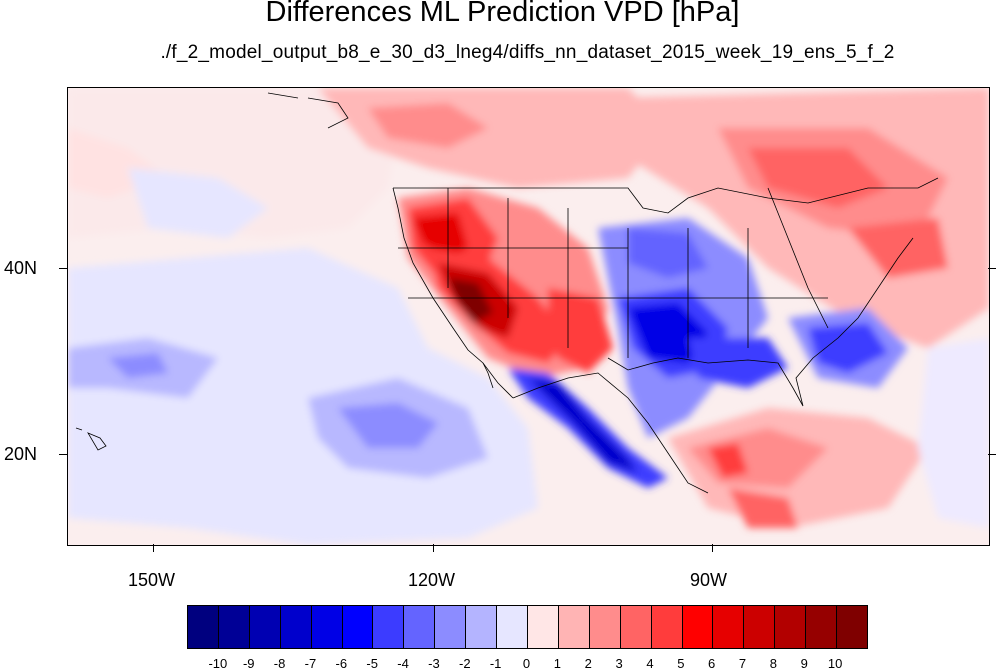 This screenshot has width=1005, height=672. I want to click on colorbar-label: 1, so click(557, 663).